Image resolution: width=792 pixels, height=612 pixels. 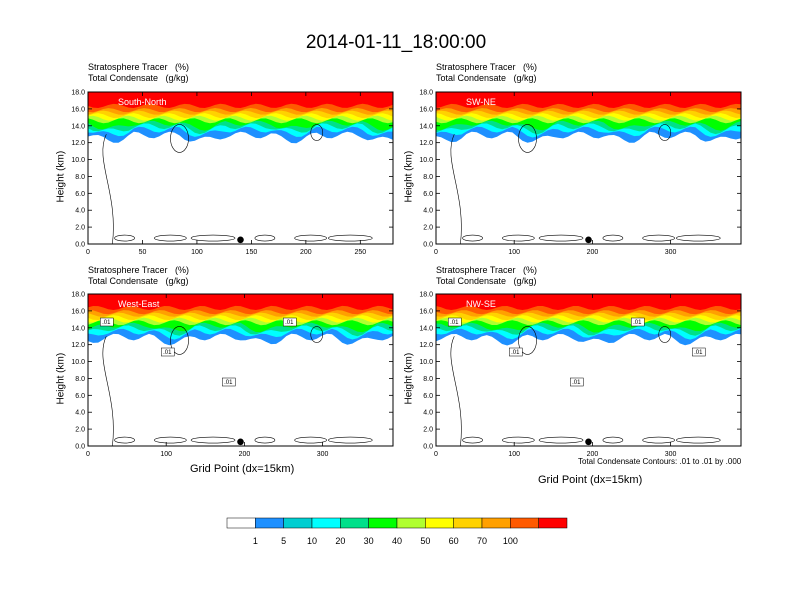 I want to click on colorbar-label: 50, so click(x=425, y=541).